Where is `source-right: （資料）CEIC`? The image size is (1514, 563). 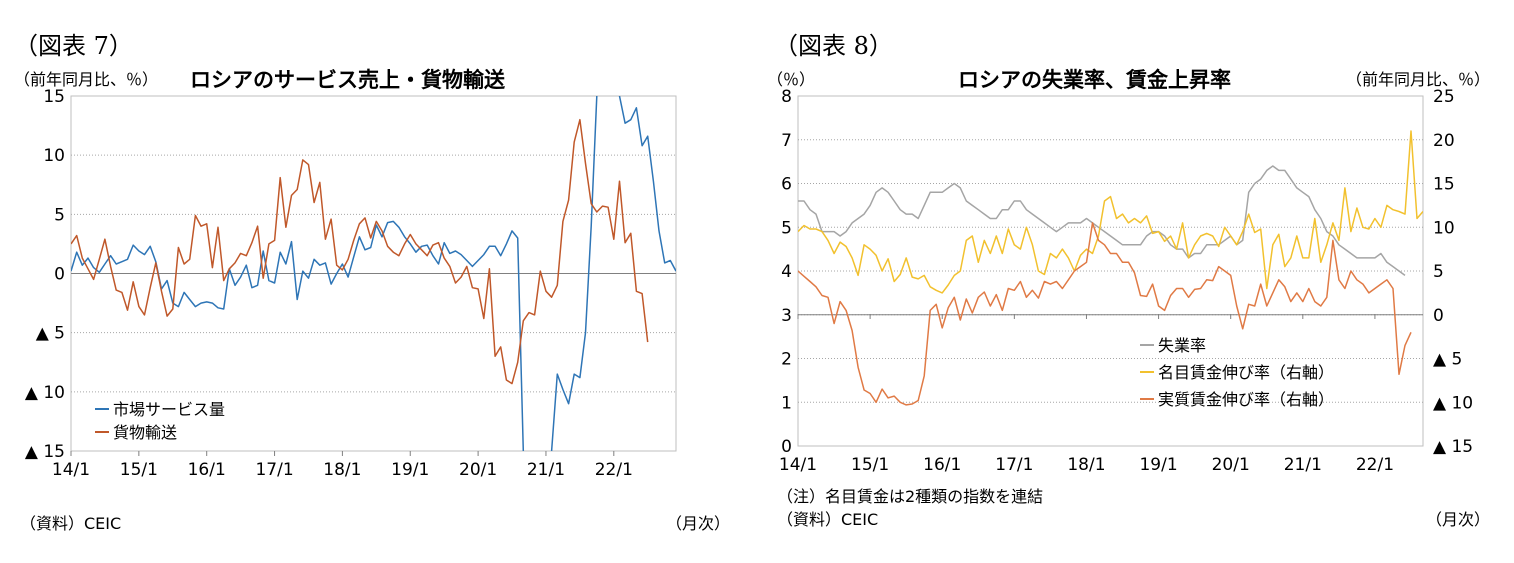 source-right: （資料）CEIC is located at coordinates (828, 519).